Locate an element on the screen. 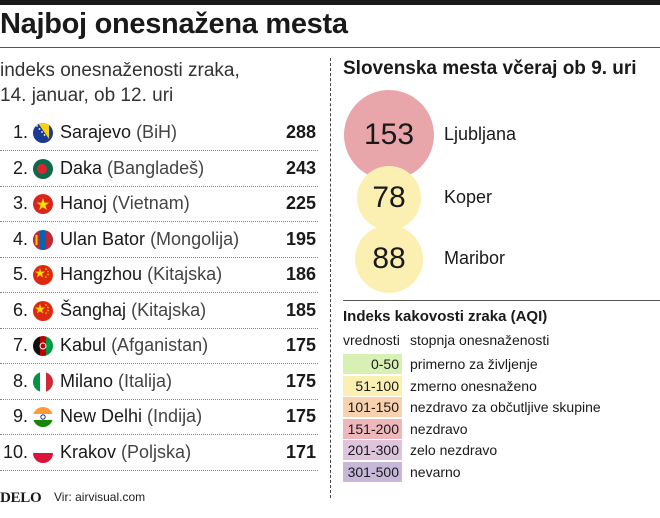 The image size is (660, 518). aqi-value: 195 is located at coordinates (300, 238).